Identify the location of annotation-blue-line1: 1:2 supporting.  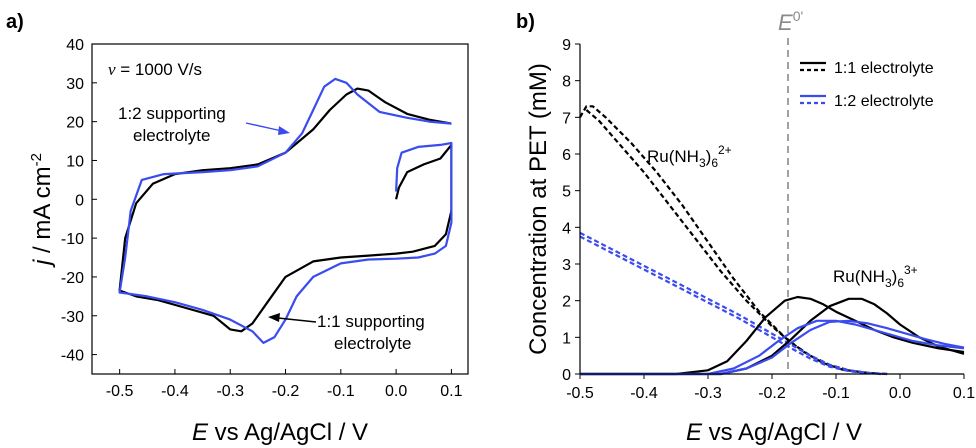
(172, 113).